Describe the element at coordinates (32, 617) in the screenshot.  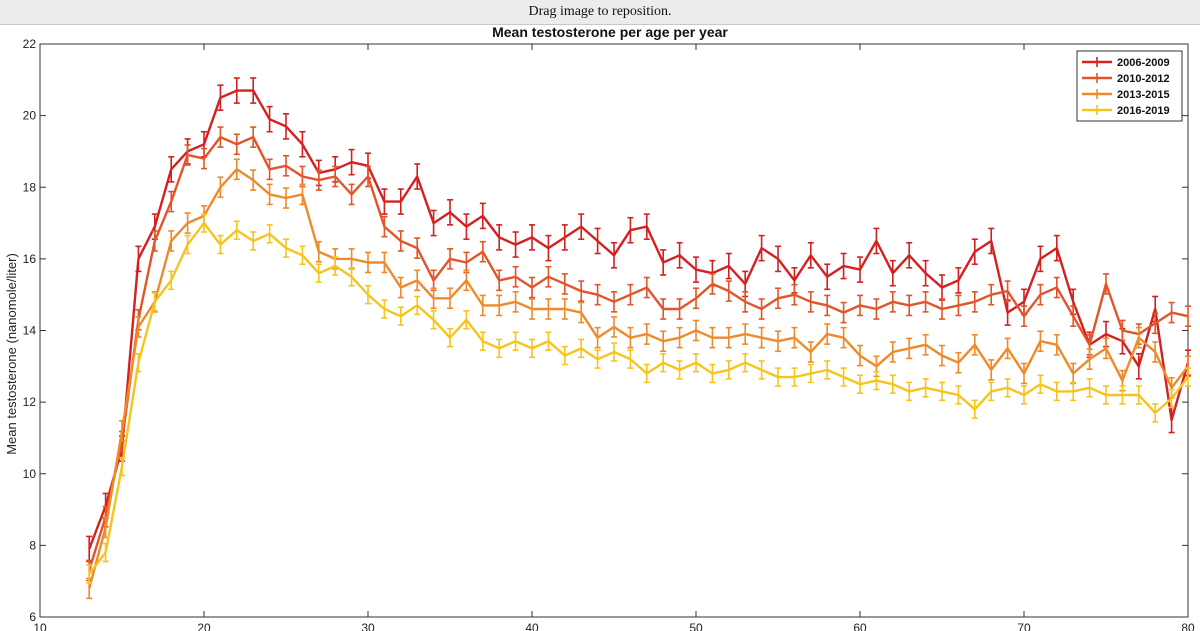
I see `y-tick-label: 6` at that location.